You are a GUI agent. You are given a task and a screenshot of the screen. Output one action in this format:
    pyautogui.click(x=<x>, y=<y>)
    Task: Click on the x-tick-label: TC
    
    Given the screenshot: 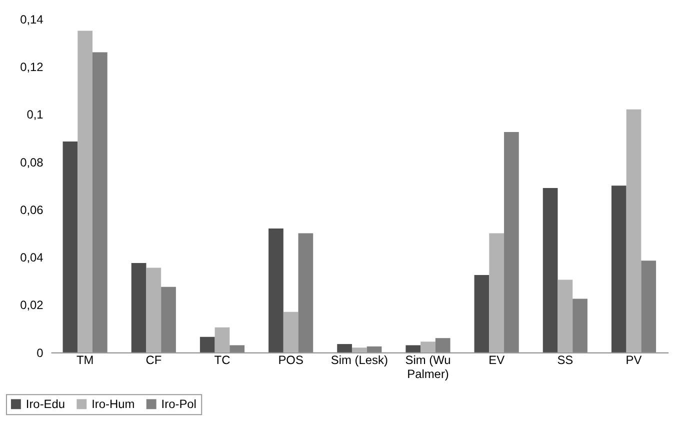 What is the action you would take?
    pyautogui.click(x=222, y=359)
    